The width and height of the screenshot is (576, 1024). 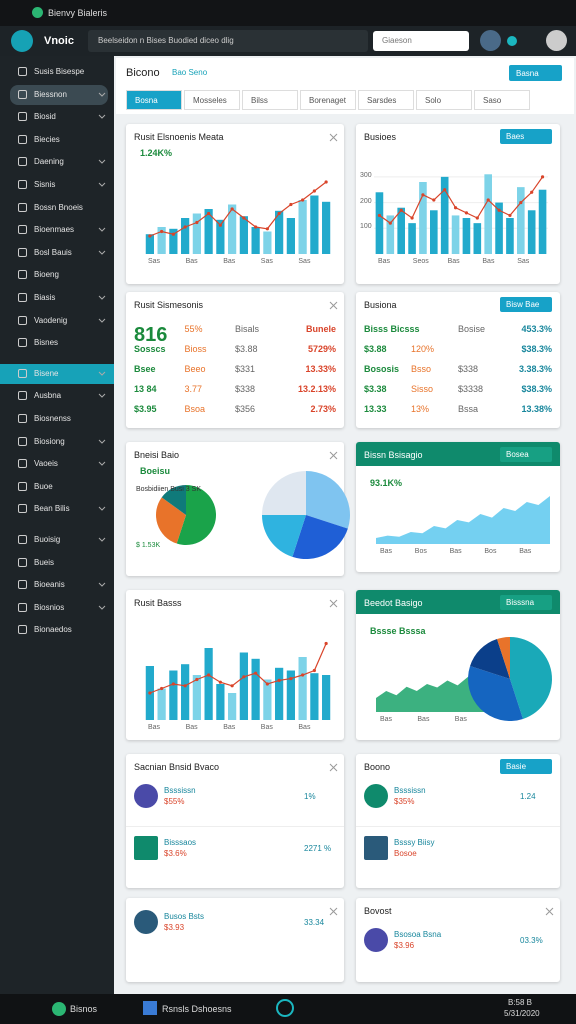 I want to click on search-icon, so click(x=59, y=1009).